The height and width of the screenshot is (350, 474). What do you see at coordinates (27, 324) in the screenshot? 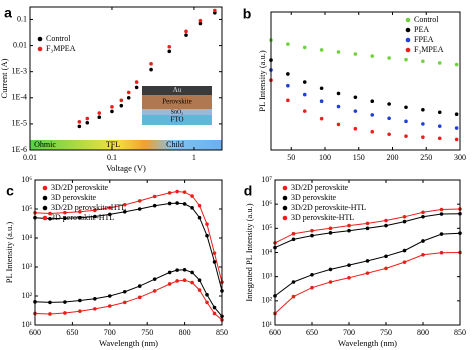
I see `y-tick-label: 10¹` at bounding box center [27, 324].